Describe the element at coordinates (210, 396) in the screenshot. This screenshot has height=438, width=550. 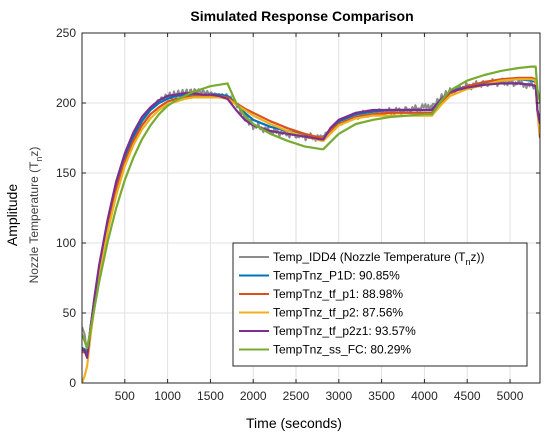
I see `x-tick-label: 1500` at that location.